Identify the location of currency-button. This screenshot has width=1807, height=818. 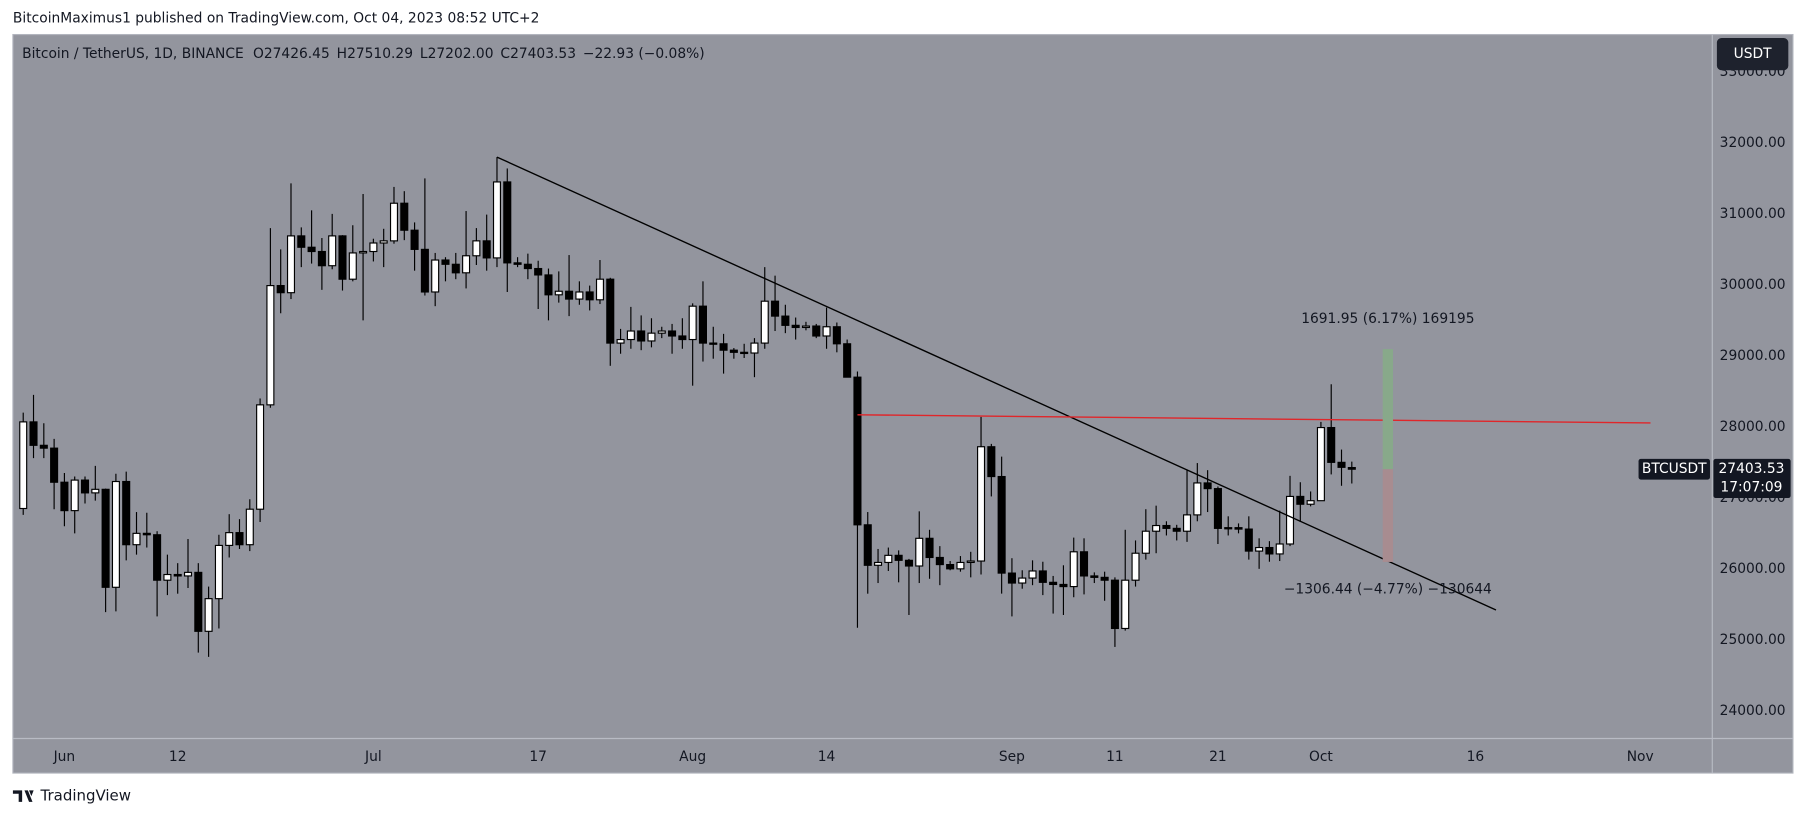
(1752, 54).